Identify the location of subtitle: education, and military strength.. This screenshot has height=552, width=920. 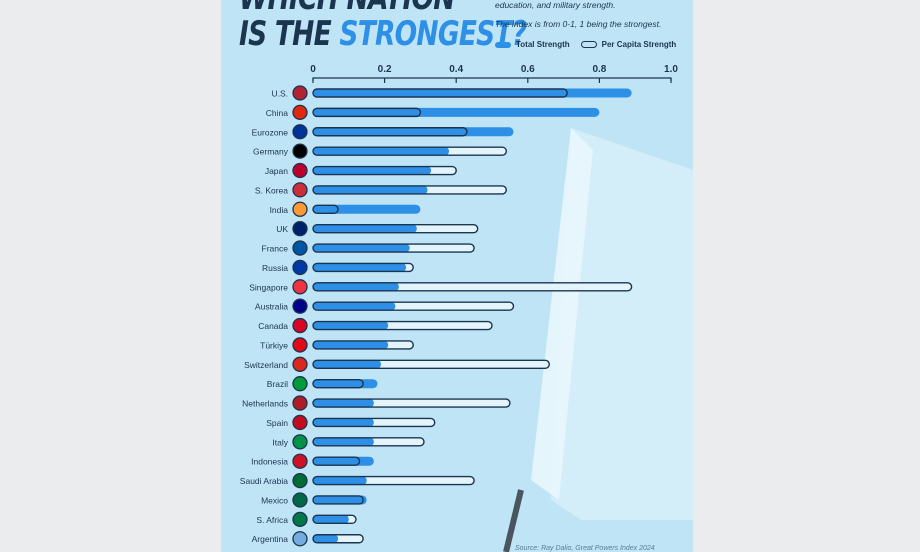
(555, 5).